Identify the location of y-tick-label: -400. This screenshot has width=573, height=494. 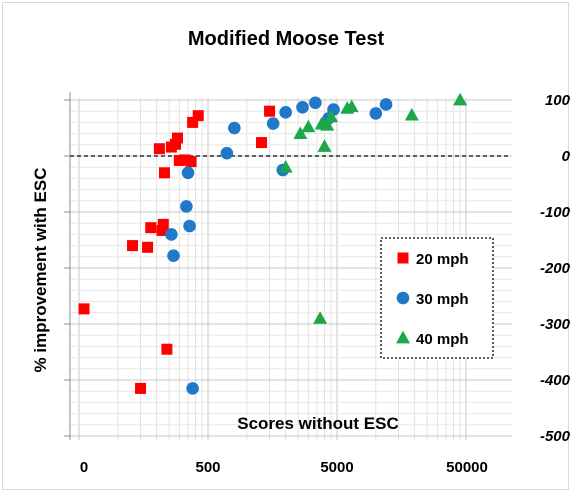
(555, 380).